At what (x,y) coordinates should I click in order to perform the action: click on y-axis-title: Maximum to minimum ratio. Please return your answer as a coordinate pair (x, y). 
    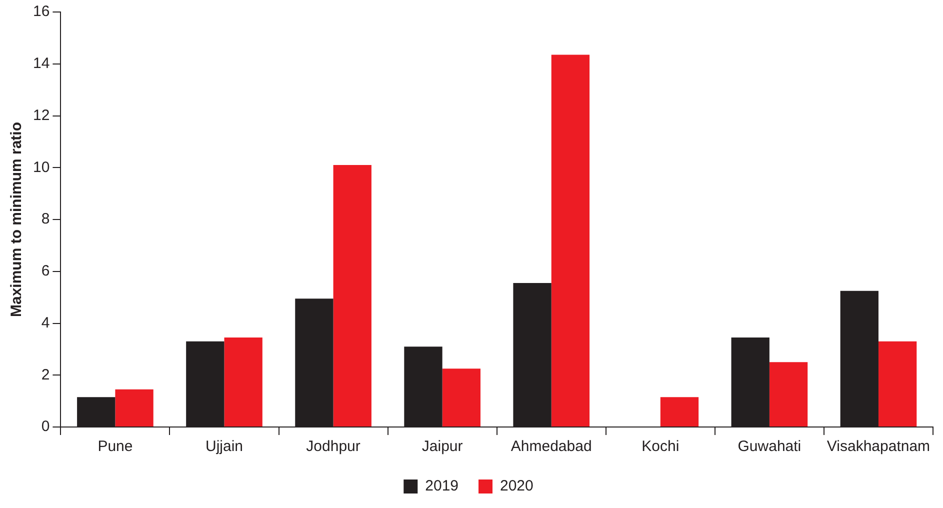
    Looking at the image, I should click on (17, 220).